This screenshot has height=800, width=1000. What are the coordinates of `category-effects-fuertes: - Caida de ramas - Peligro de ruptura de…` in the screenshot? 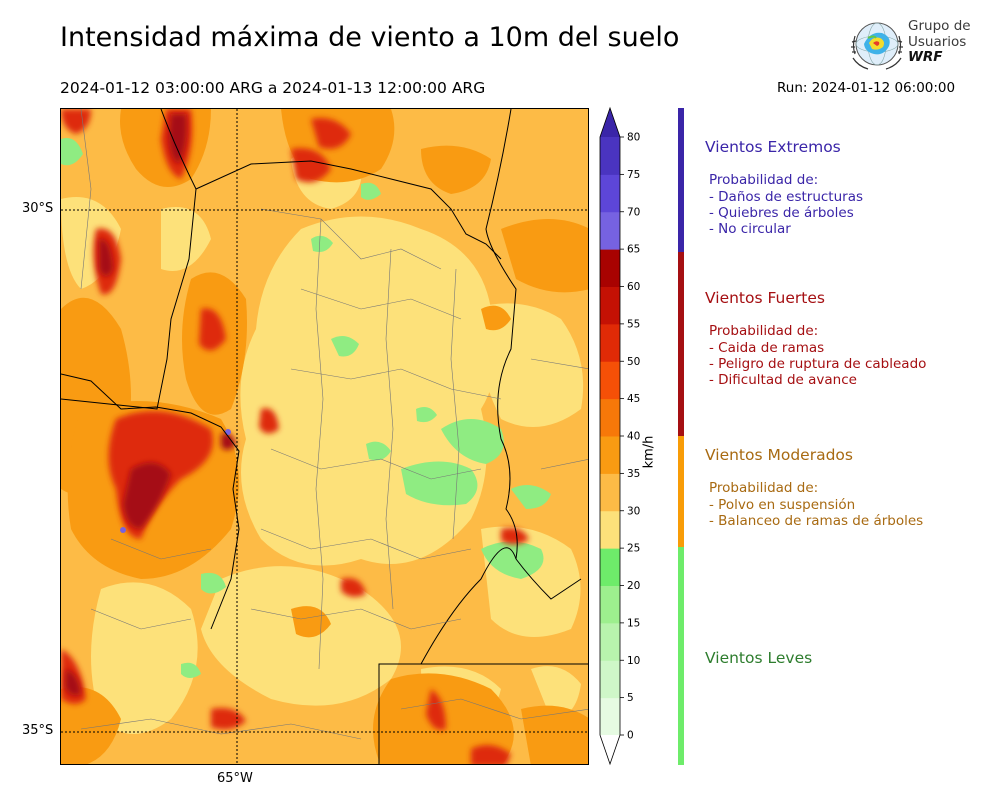 It's located at (817, 364).